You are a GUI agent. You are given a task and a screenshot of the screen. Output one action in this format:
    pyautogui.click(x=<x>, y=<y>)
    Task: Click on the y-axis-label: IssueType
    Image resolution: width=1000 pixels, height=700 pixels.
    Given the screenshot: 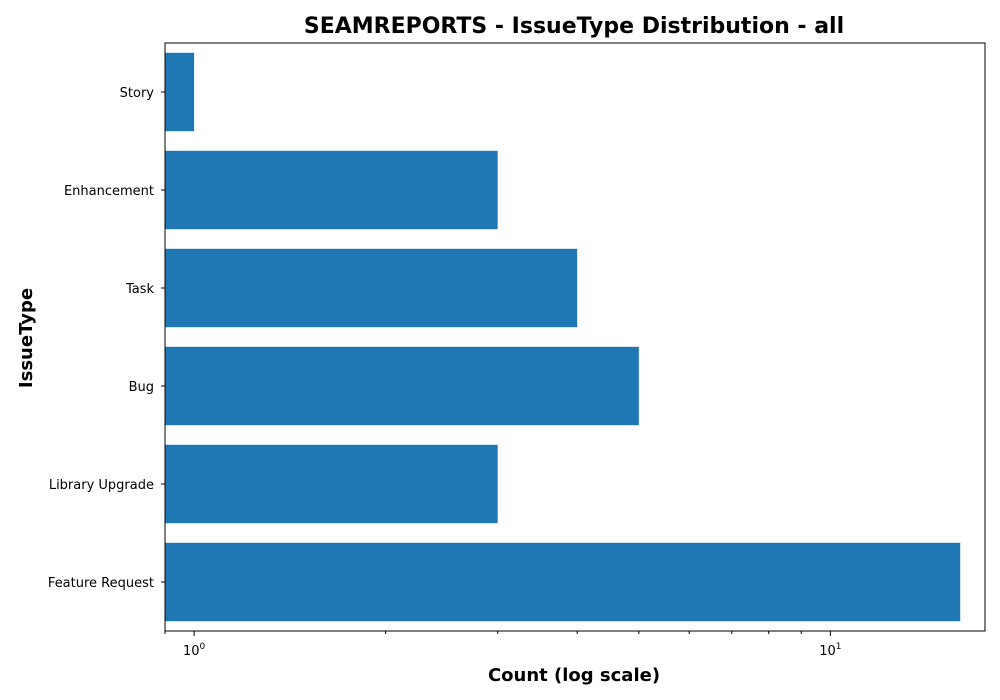 What is the action you would take?
    pyautogui.click(x=26, y=338)
    